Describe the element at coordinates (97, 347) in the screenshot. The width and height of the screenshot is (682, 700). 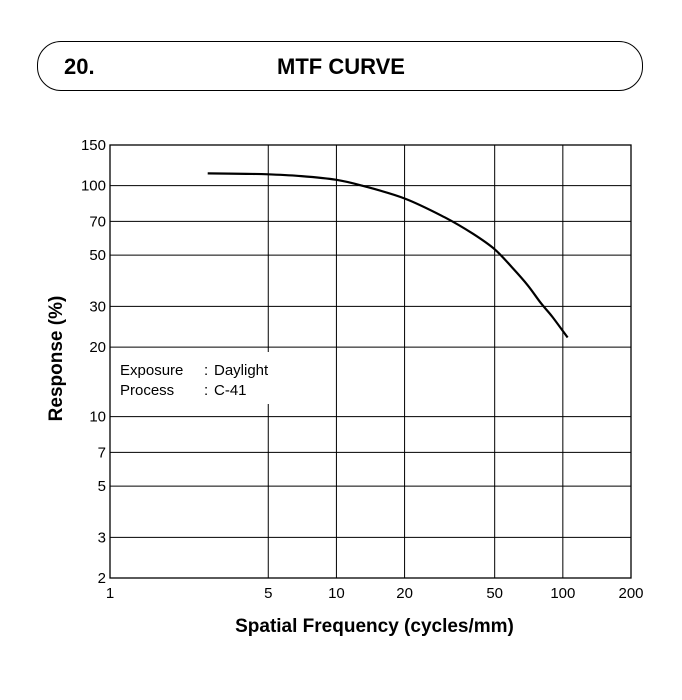
I see `y-tick-label: 20` at that location.